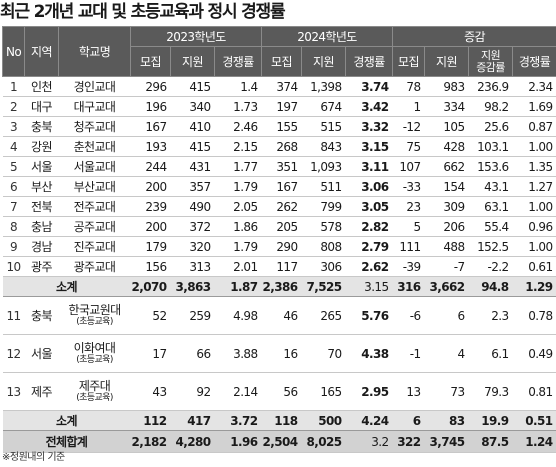 The image size is (556, 467). I want to click on header-no: No, so click(13, 51).